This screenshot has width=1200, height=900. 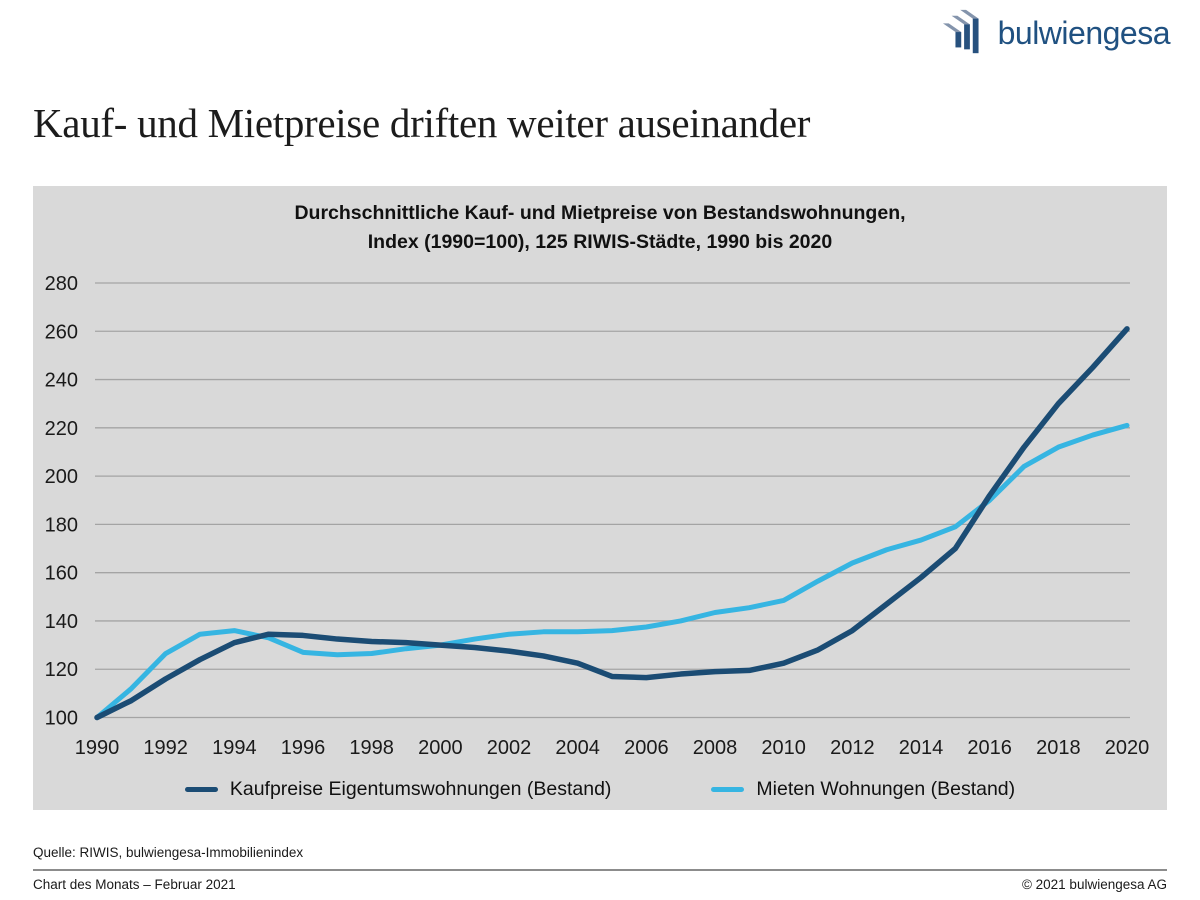 I want to click on y-tick-label: 260, so click(x=61, y=332).